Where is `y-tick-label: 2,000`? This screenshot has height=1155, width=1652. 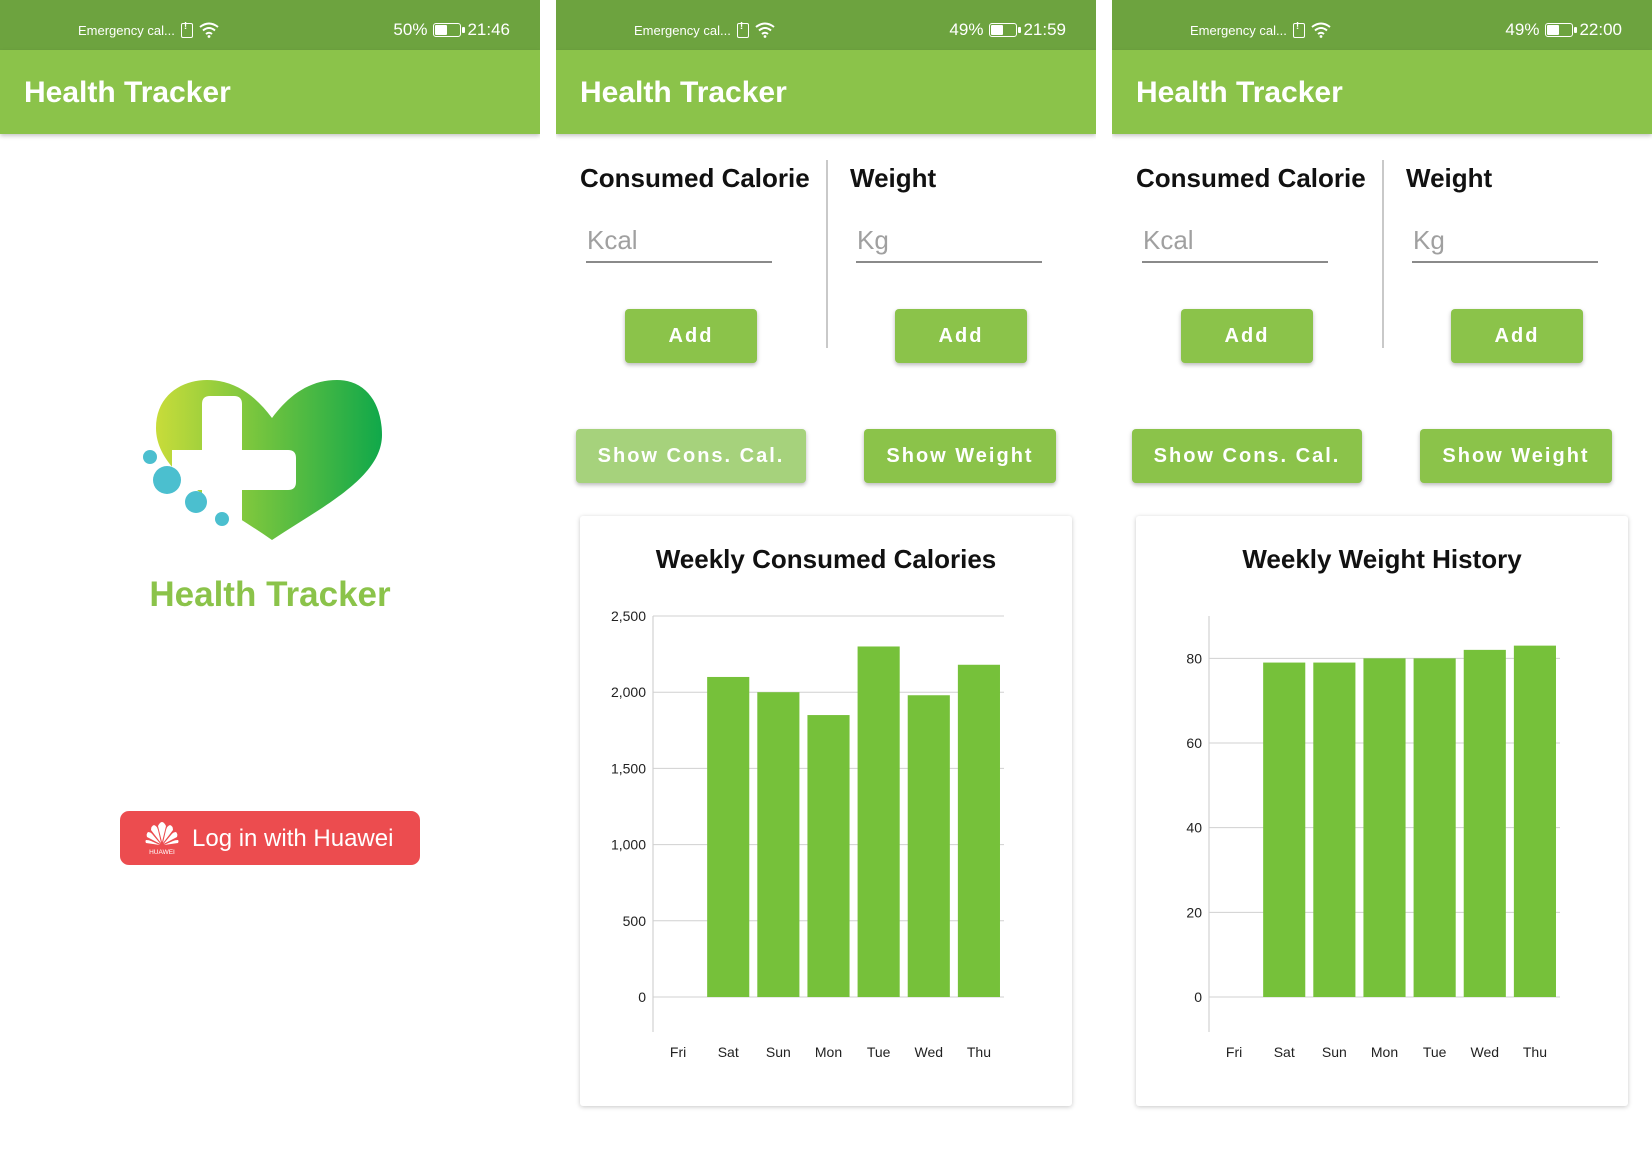 y-tick-label: 2,000 is located at coordinates (628, 692).